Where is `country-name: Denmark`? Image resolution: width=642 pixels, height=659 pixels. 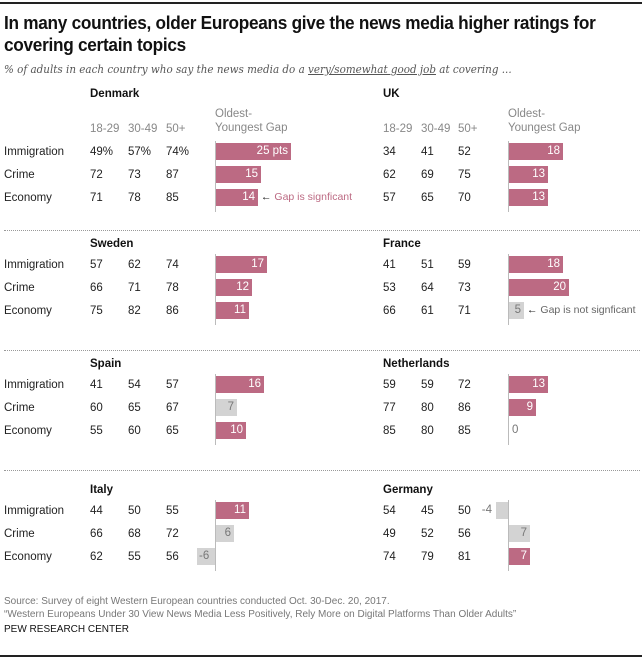
country-name: Denmark is located at coordinates (115, 94).